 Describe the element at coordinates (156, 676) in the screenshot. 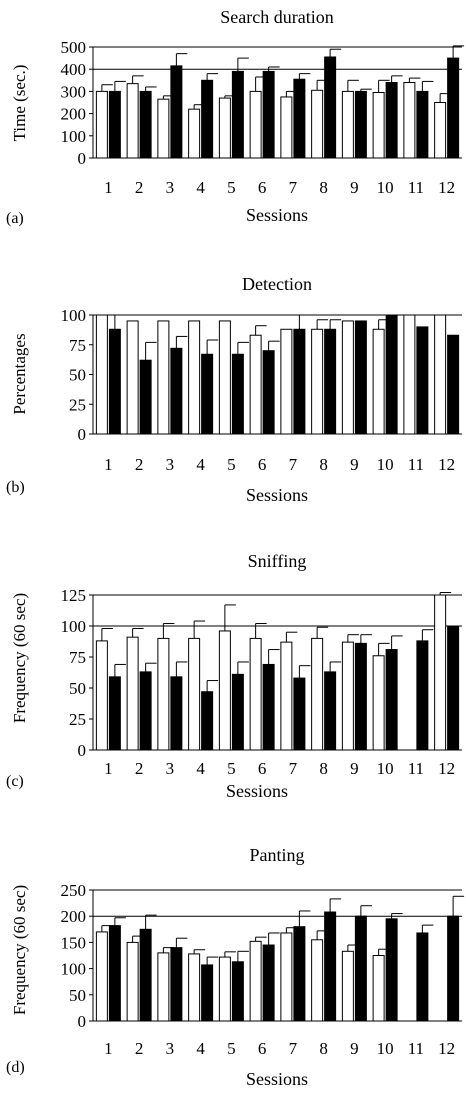

I see `panel-c: Sniffing Frequency (60 sec) Sessions (c)` at that location.